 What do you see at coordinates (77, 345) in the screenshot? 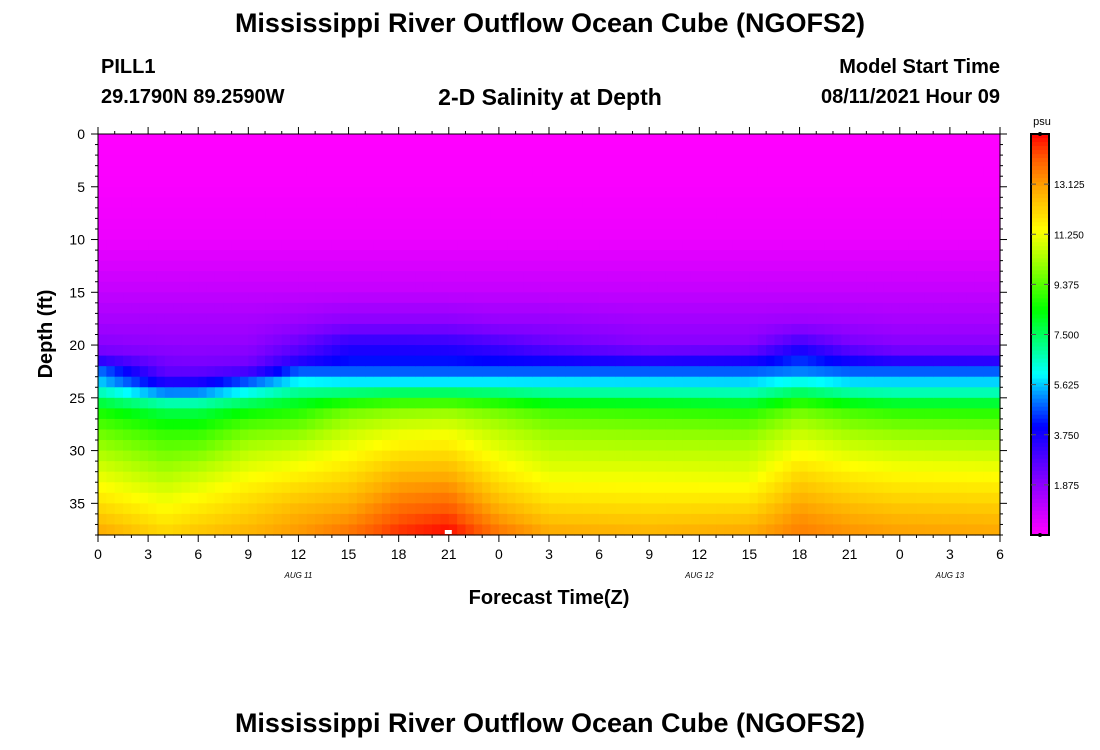
I see `y-tick-label: 20` at bounding box center [77, 345].